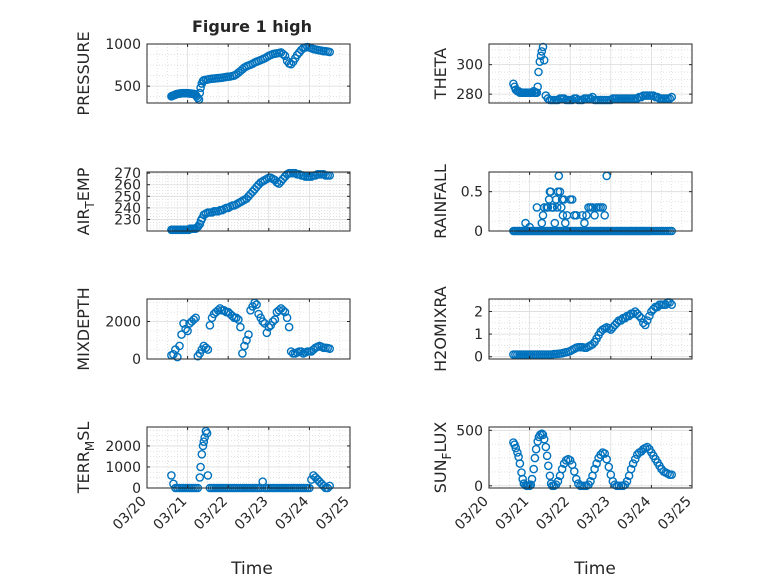 Image resolution: width=778 pixels, height=583 pixels. I want to click on subplot-mixdepth: 0 2000 MIXDEPTH, so click(212, 329).